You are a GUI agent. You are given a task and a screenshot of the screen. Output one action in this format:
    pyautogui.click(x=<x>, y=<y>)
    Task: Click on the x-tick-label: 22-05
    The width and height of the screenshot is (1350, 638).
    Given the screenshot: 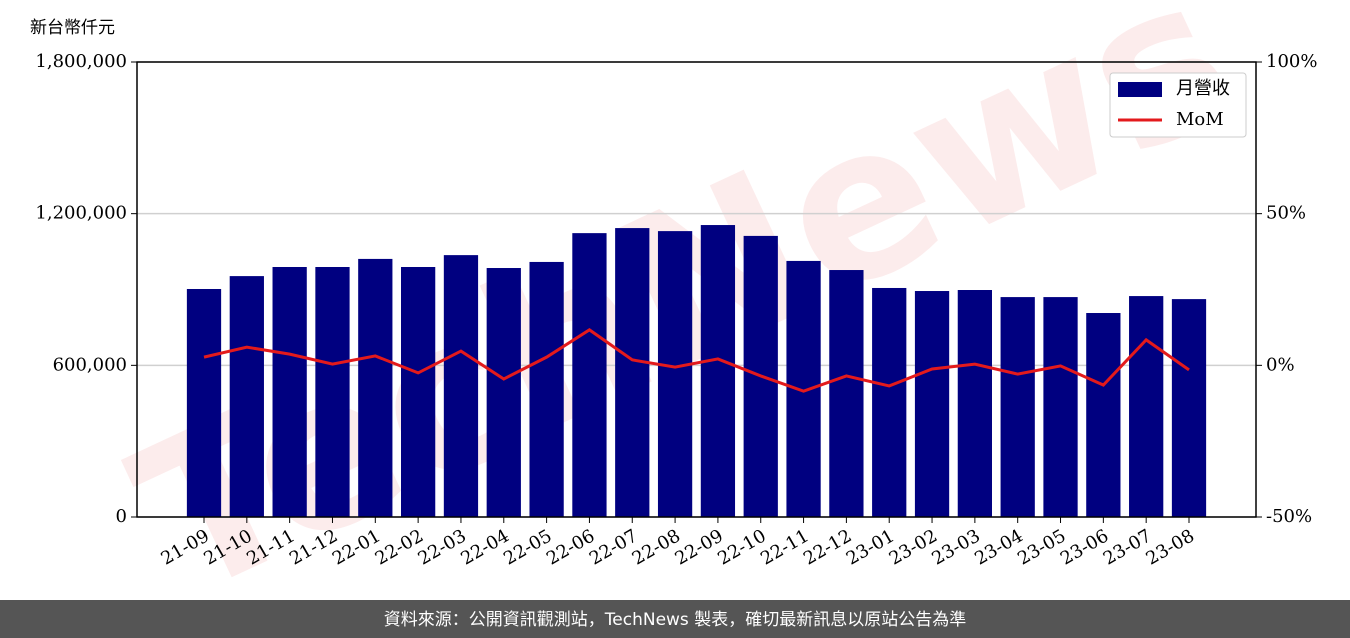 What is the action you would take?
    pyautogui.click(x=527, y=547)
    